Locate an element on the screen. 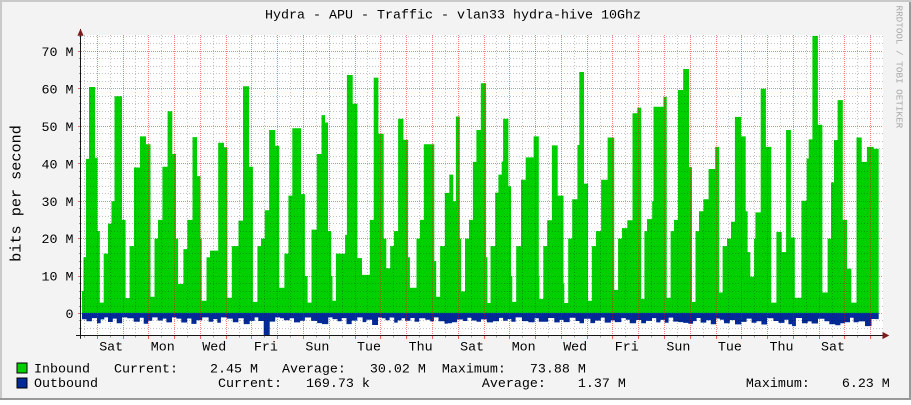  svg-text: RRDTOOL / TOBI OETIKER is located at coordinates (899, 67).